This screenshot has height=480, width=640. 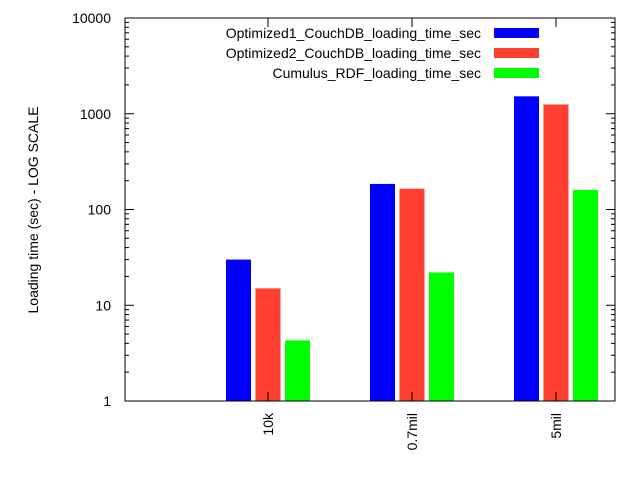 I want to click on y-tick-label: 1, so click(x=107, y=401).